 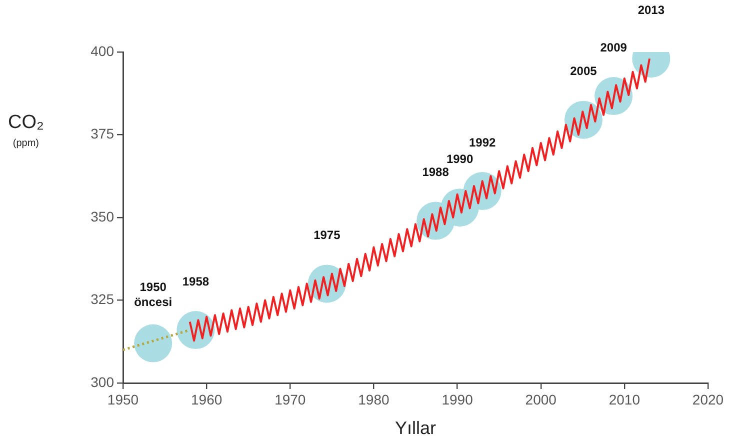 What do you see at coordinates (624, 399) in the screenshot?
I see `x-tick-label: 2010` at bounding box center [624, 399].